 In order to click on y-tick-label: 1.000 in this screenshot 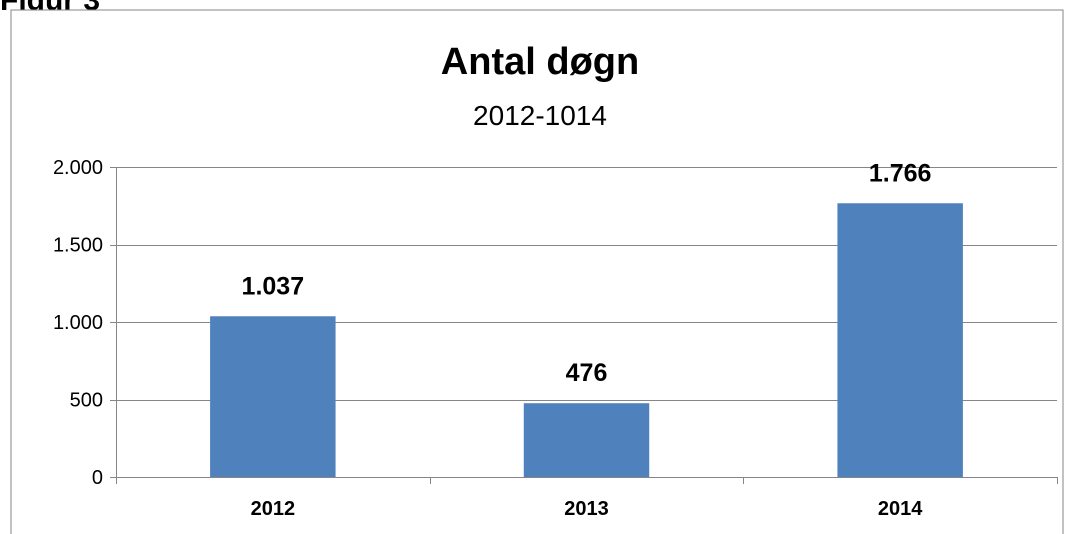, I will do `click(78, 323)`.